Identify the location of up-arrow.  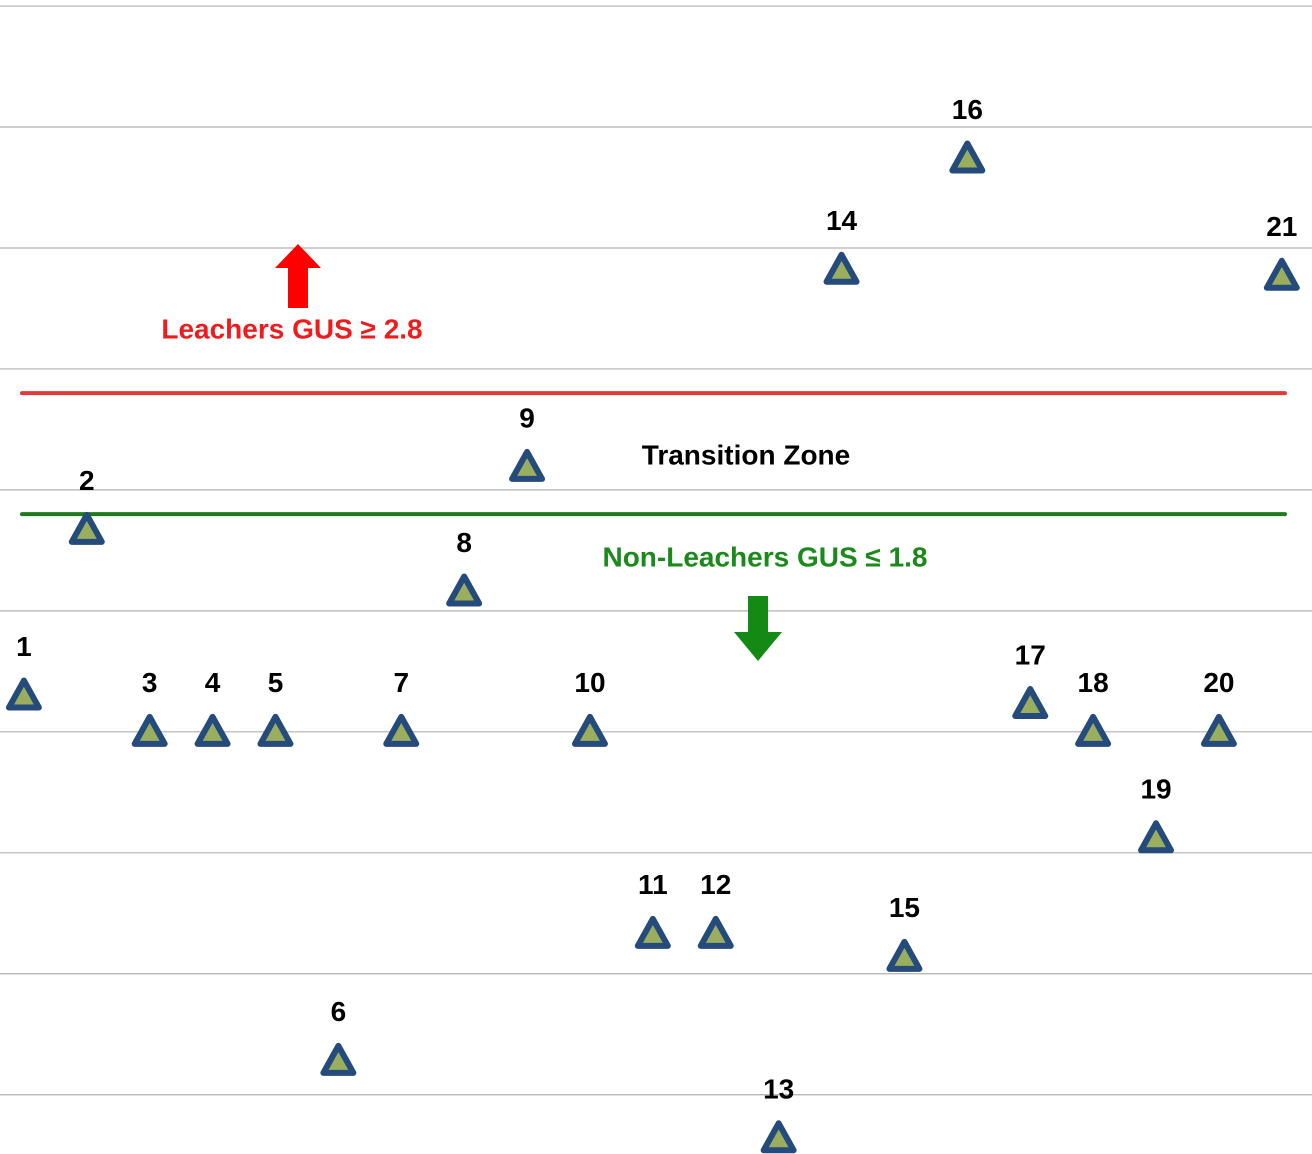
(298, 276).